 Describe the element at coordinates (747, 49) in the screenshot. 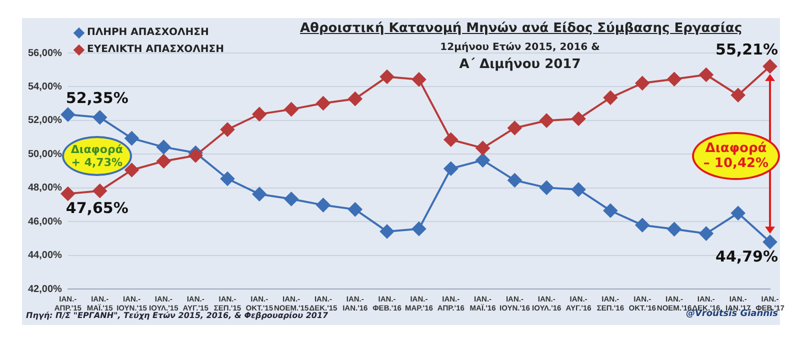

I see `data-label: 55,21%` at that location.